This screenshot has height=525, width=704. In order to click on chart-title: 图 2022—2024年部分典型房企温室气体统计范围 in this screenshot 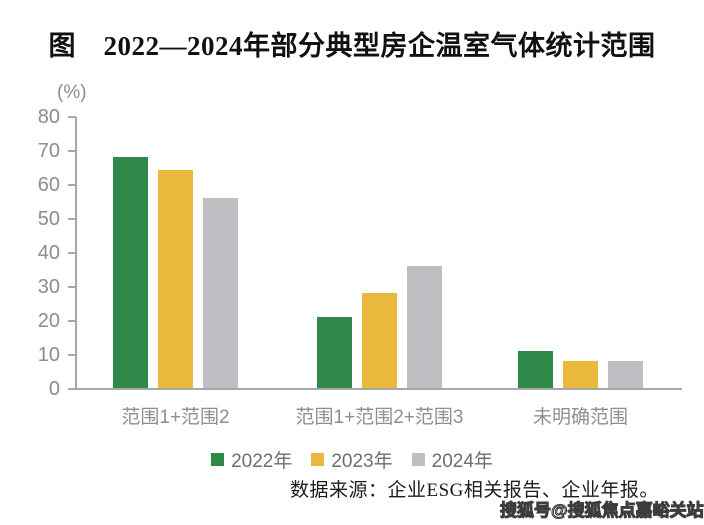, I will do `click(352, 46)`.